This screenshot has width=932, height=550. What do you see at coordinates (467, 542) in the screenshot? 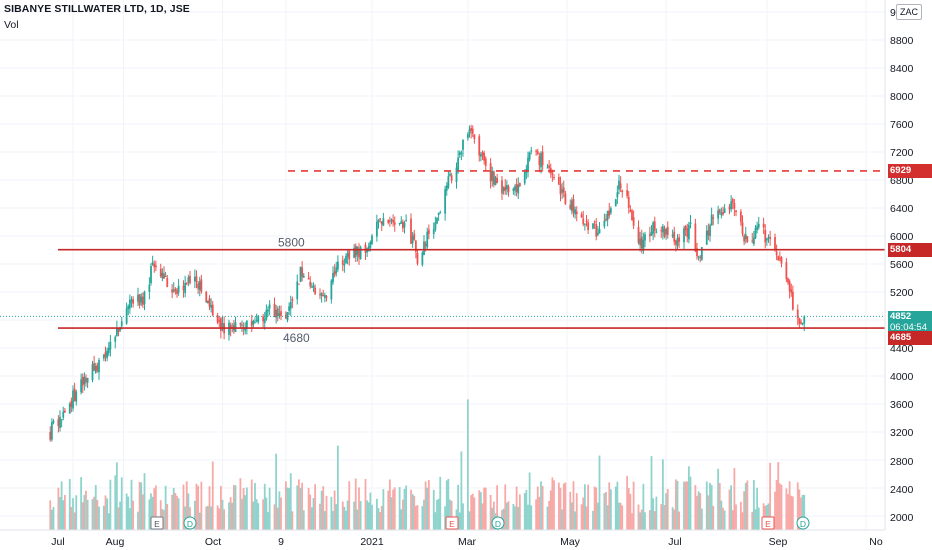
I see `time-axis: Jul Aug Oct 9 2021 Mar May Jul Sep No` at bounding box center [467, 542].